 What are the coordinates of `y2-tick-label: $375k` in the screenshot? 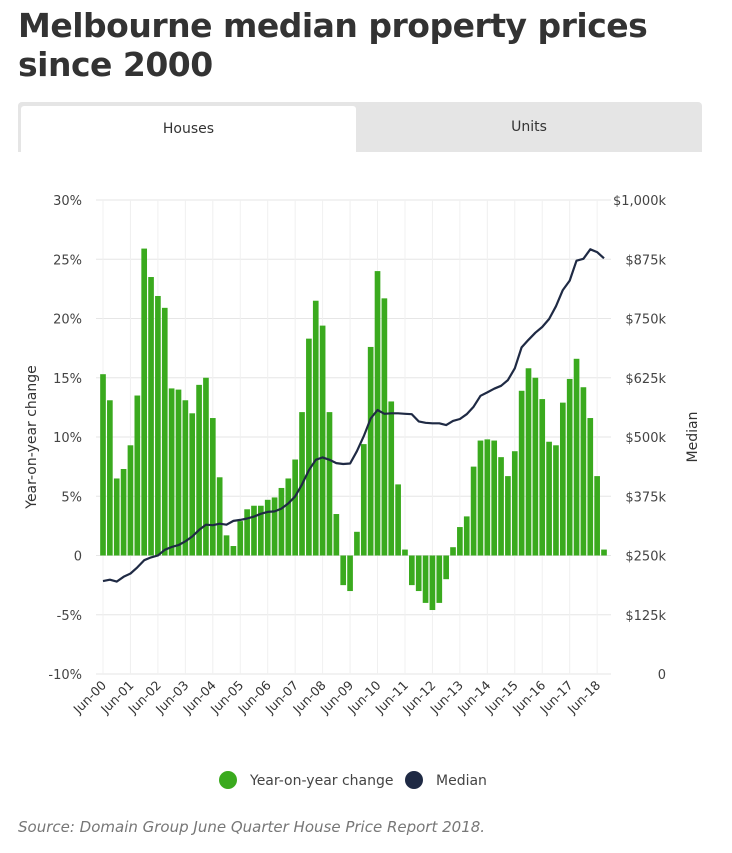 It's located at (645, 497).